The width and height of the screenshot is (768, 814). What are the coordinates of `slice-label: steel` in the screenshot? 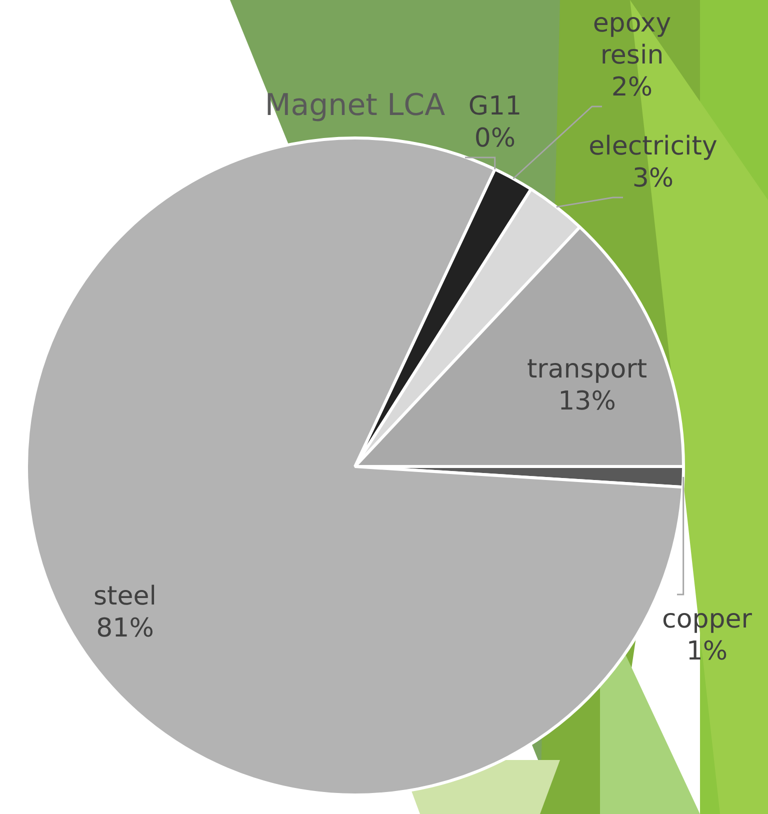 It's located at (125, 596).